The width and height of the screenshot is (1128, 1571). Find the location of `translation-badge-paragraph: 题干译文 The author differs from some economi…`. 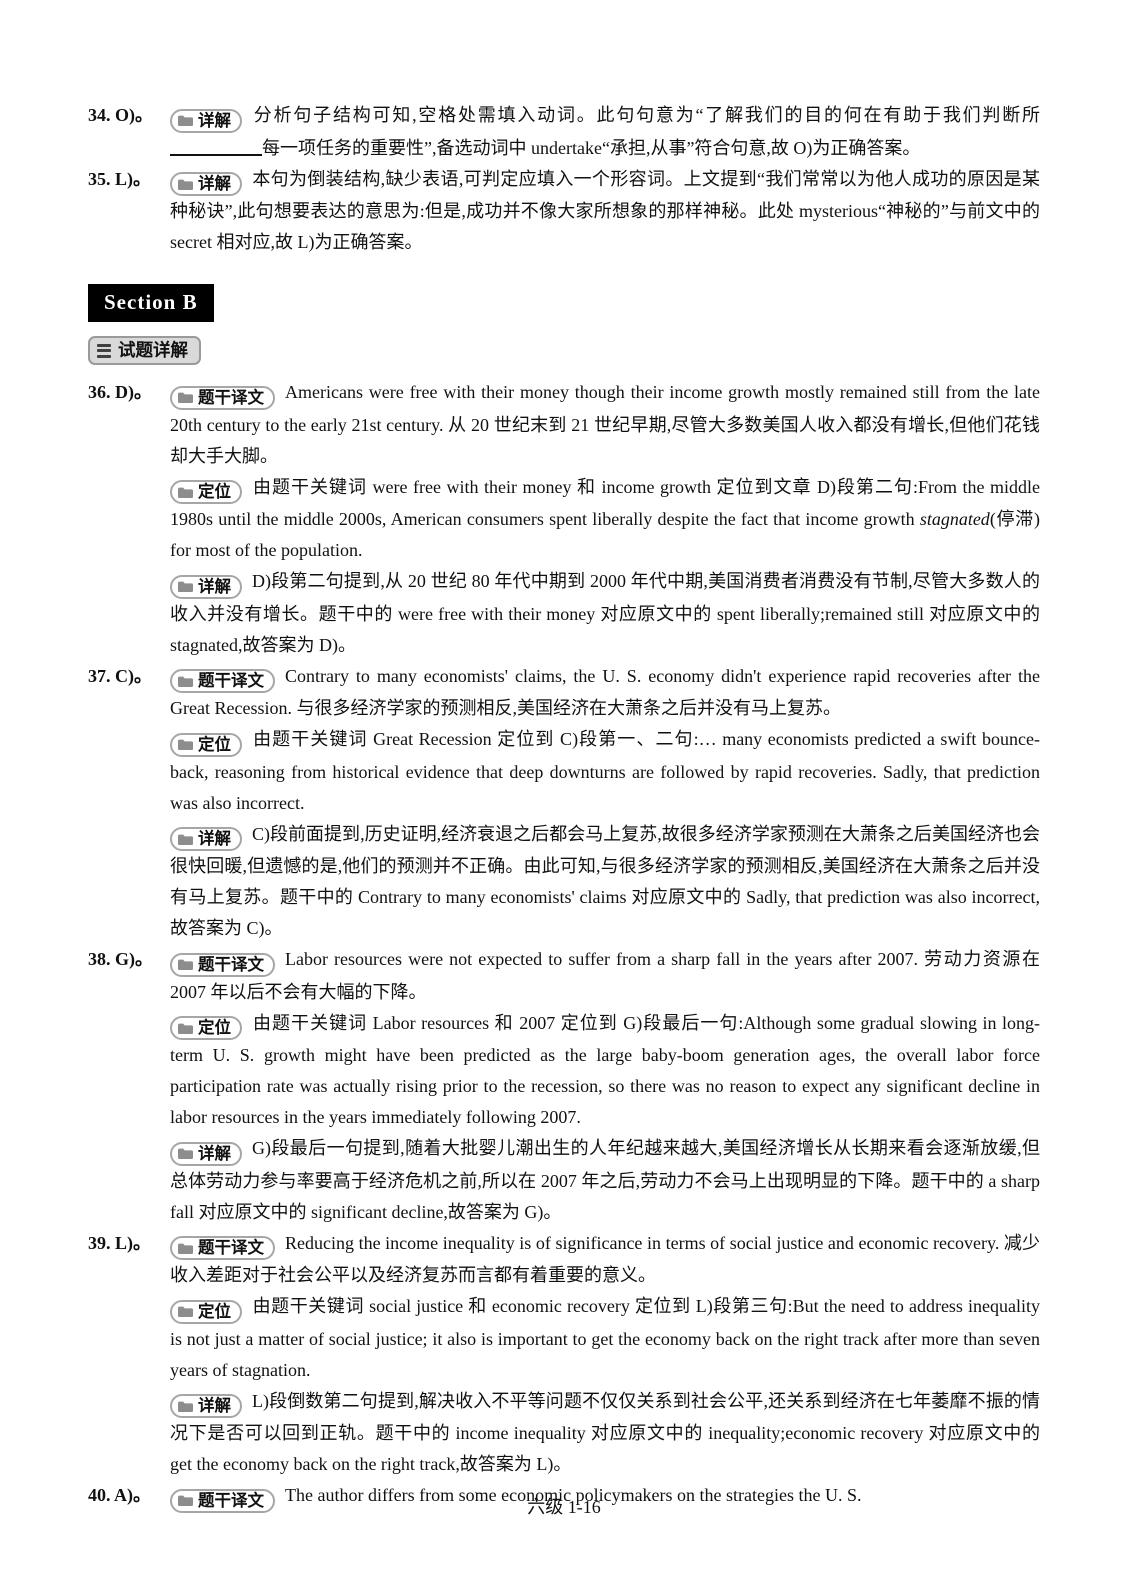

translation-badge-paragraph: 题干译文 The author differs from some economi… is located at coordinates (605, 1496).